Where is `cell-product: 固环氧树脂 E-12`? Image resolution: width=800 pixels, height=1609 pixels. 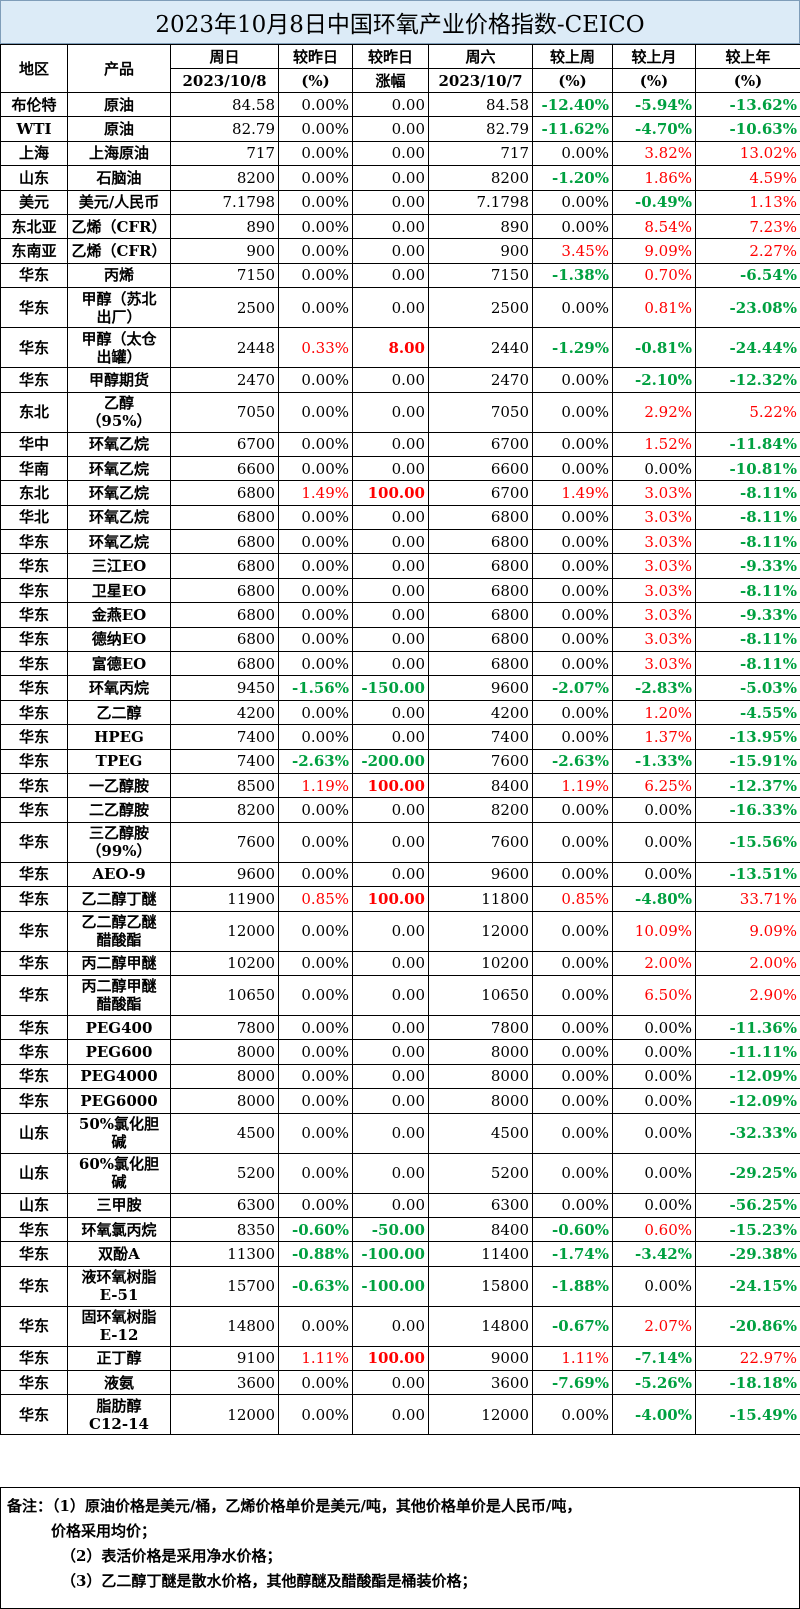
cell-product: 固环氧树脂 E-12 is located at coordinates (119, 1326).